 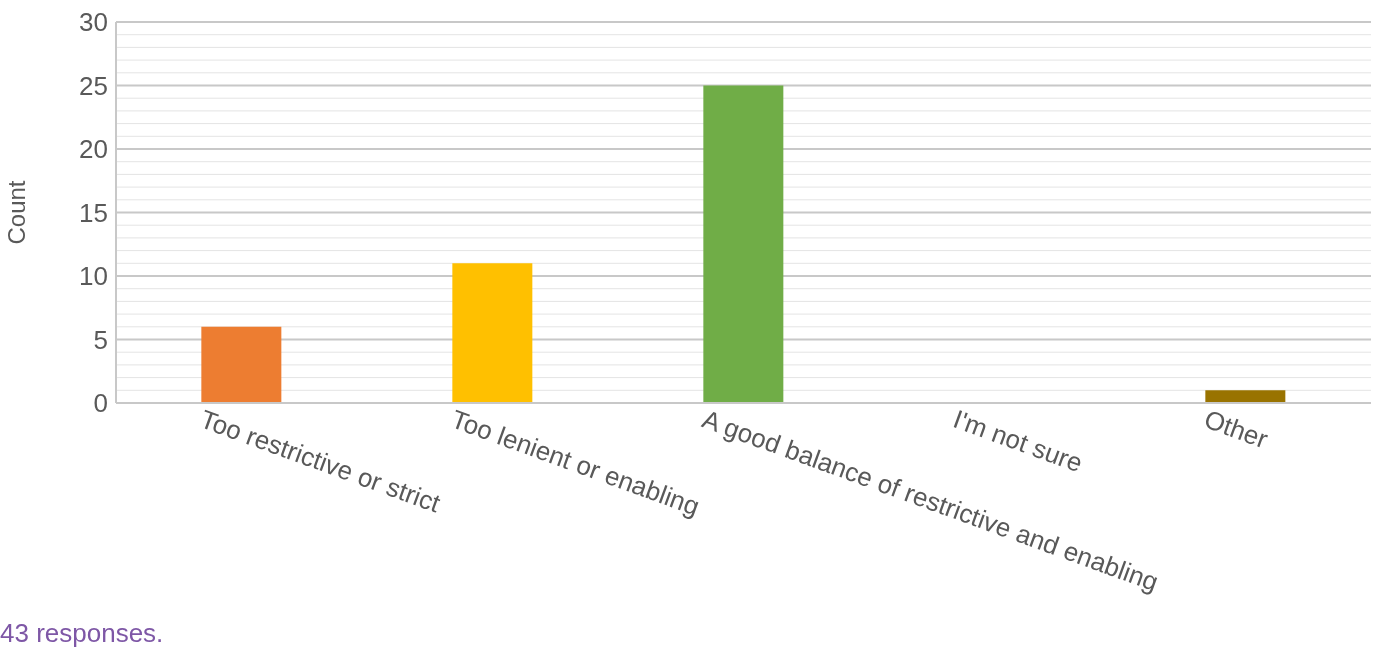 What do you see at coordinates (1018, 441) in the screenshot?
I see `x-tick-label: I'm not sure` at bounding box center [1018, 441].